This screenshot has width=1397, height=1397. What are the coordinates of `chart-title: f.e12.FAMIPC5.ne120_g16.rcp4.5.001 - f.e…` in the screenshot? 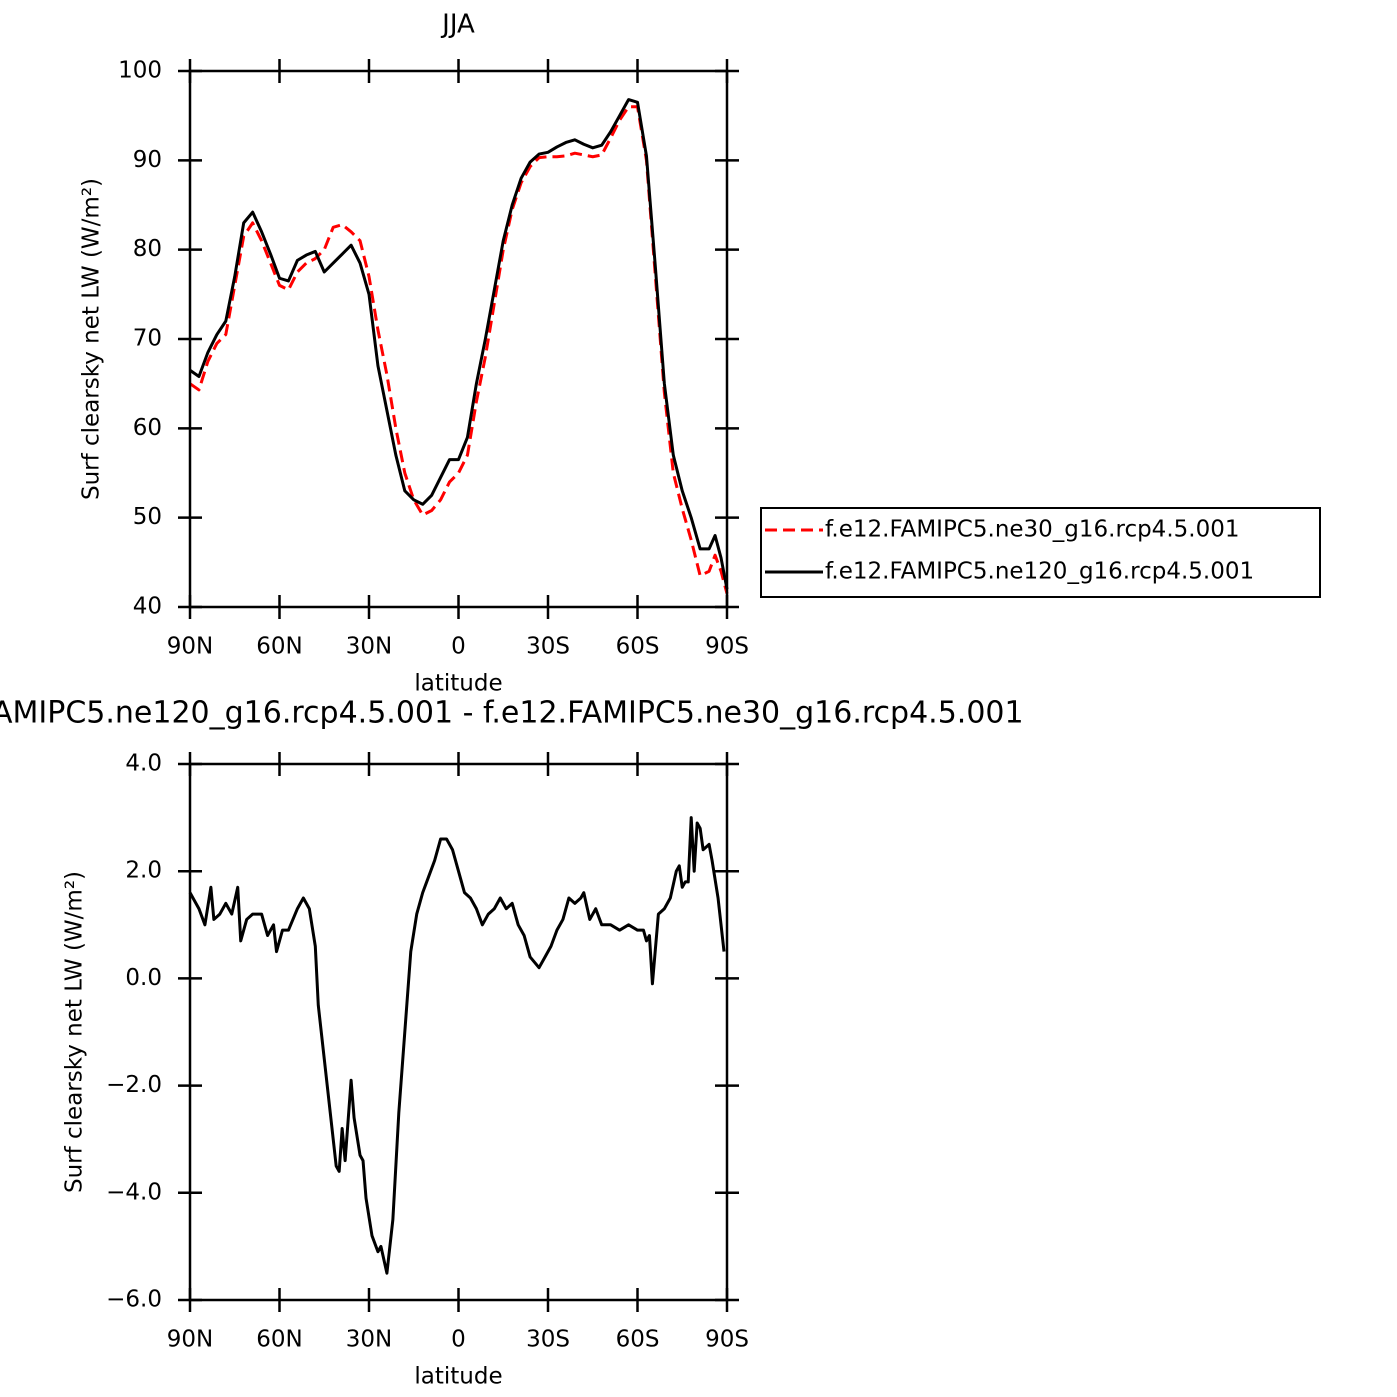 It's located at (512, 713).